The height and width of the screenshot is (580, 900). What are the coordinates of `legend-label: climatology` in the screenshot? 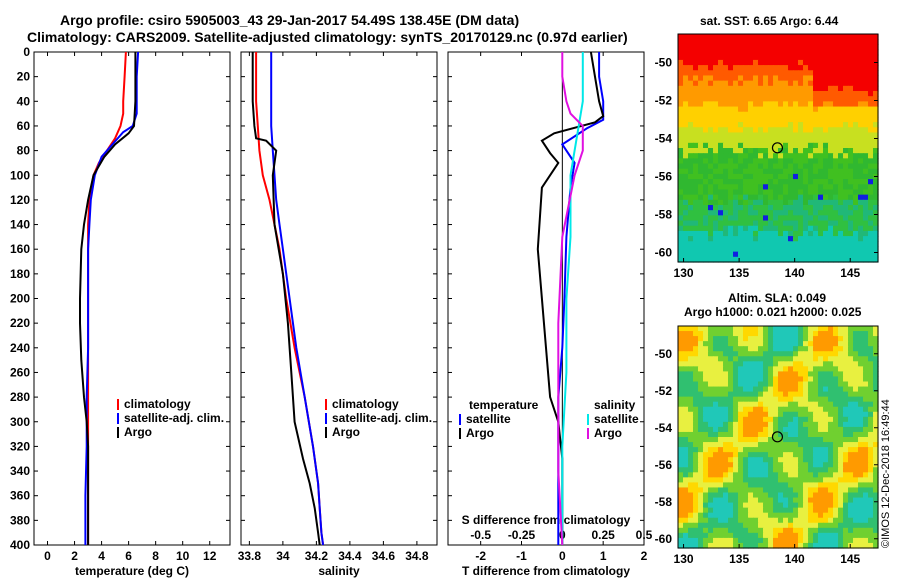 It's located at (157, 404).